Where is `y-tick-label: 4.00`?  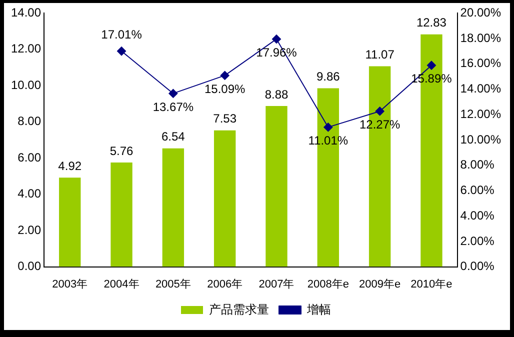
y-tick-label: 4.00 is located at coordinates (30, 193).